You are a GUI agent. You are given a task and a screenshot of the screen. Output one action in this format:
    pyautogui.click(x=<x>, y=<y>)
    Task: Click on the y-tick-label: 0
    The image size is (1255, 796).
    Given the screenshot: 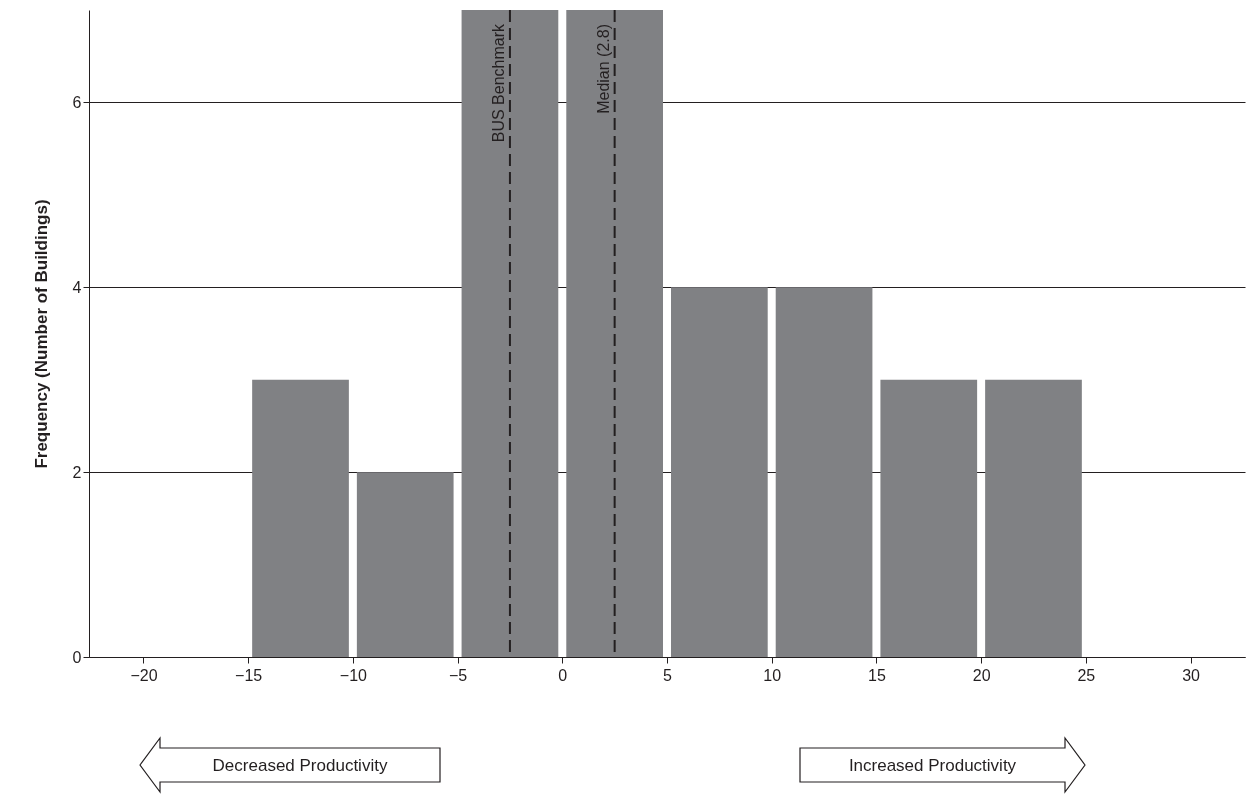 What is the action you would take?
    pyautogui.click(x=77, y=657)
    